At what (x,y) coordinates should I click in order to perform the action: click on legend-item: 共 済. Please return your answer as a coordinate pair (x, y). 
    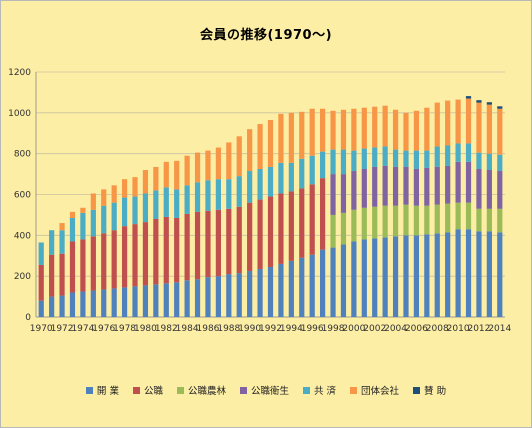
    Looking at the image, I should click on (319, 390).